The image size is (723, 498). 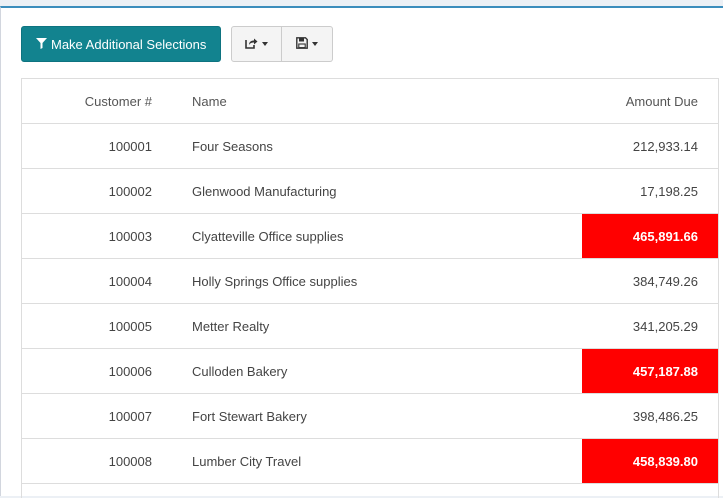 What do you see at coordinates (665, 146) in the screenshot?
I see `amount-due-cell: 212,933.14` at bounding box center [665, 146].